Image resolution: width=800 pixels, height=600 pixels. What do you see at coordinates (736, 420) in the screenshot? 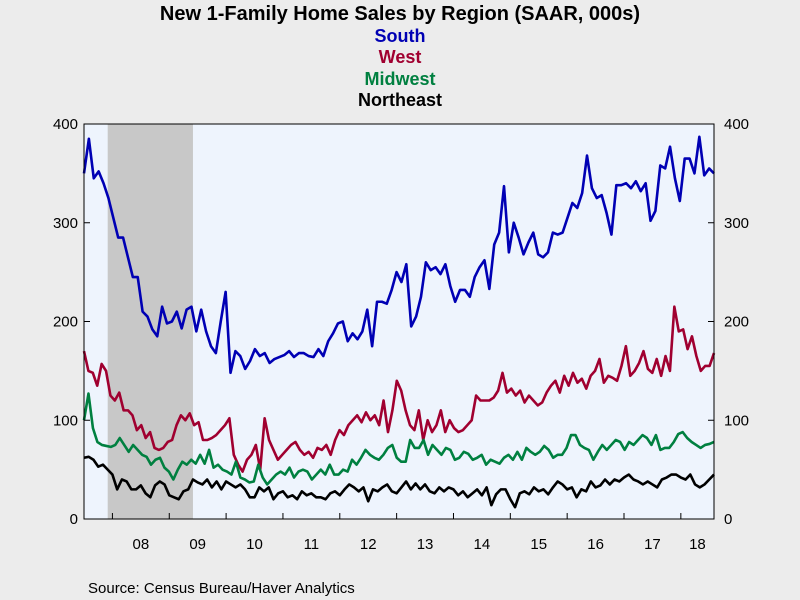
I see `y-tick-right-label: 100` at bounding box center [736, 420].